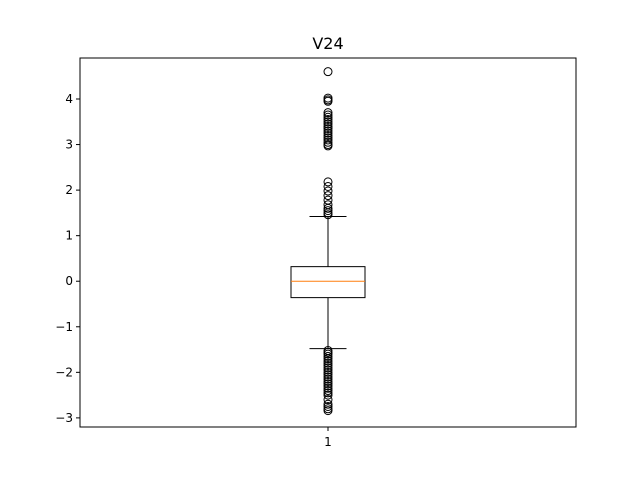 The width and height of the screenshot is (640, 480). I want to click on iqr-box, so click(328, 282).